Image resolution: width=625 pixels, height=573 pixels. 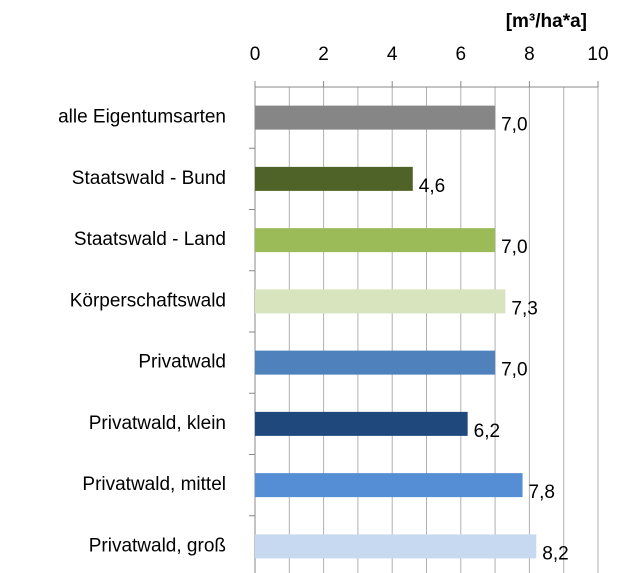 What do you see at coordinates (142, 117) in the screenshot?
I see `y-tick-label: alle Eigentumsarten` at bounding box center [142, 117].